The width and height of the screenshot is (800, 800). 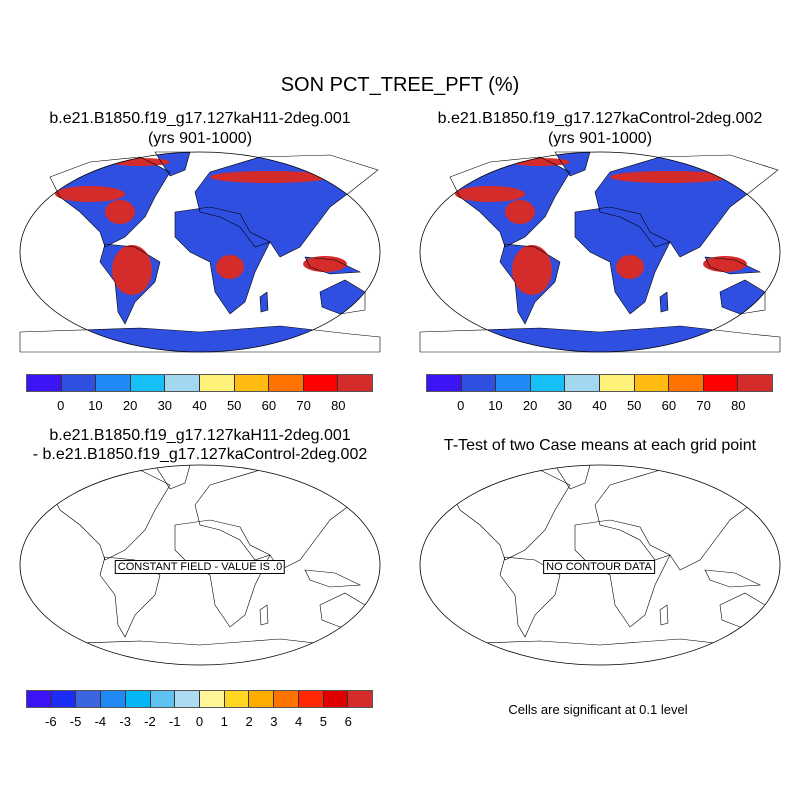 What do you see at coordinates (348, 721) in the screenshot?
I see `colorbar-tick-label: 6` at bounding box center [348, 721].